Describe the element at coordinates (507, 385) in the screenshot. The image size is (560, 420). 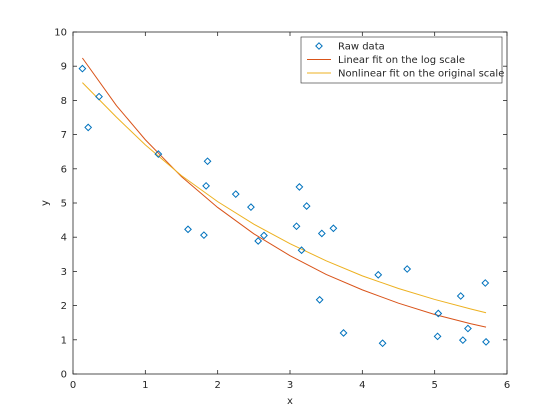
I see `x-tick-label: 6` at that location.